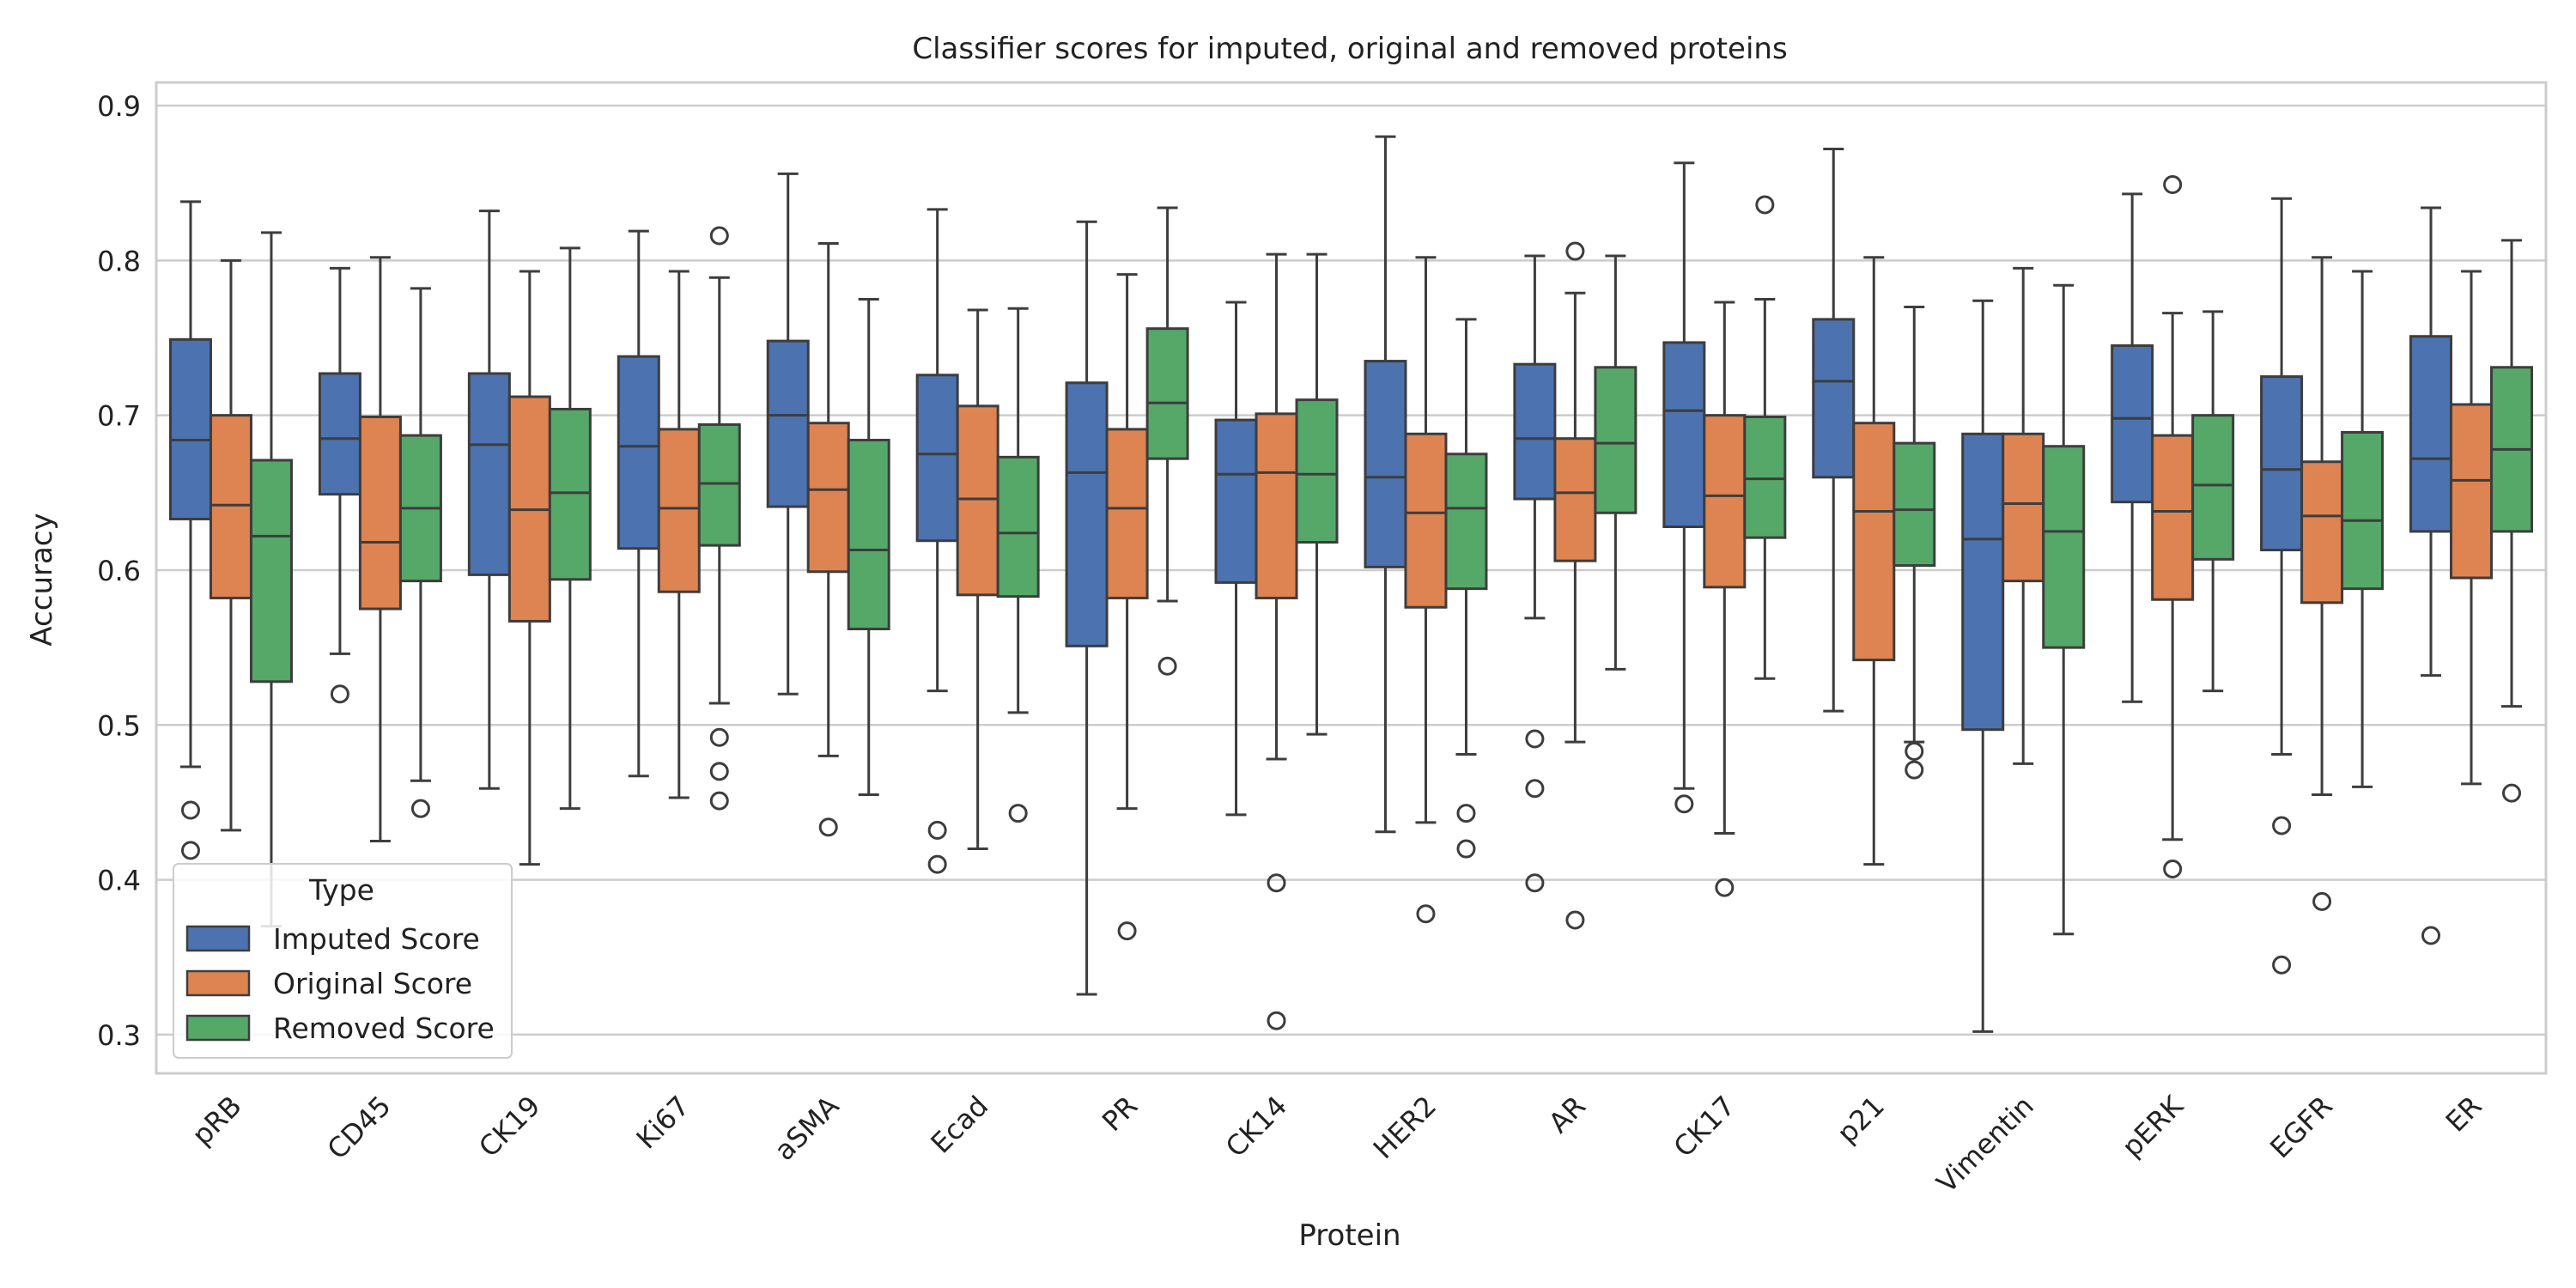 This screenshot has height=1288, width=2576. I want to click on legend-frame, so click(343, 961).